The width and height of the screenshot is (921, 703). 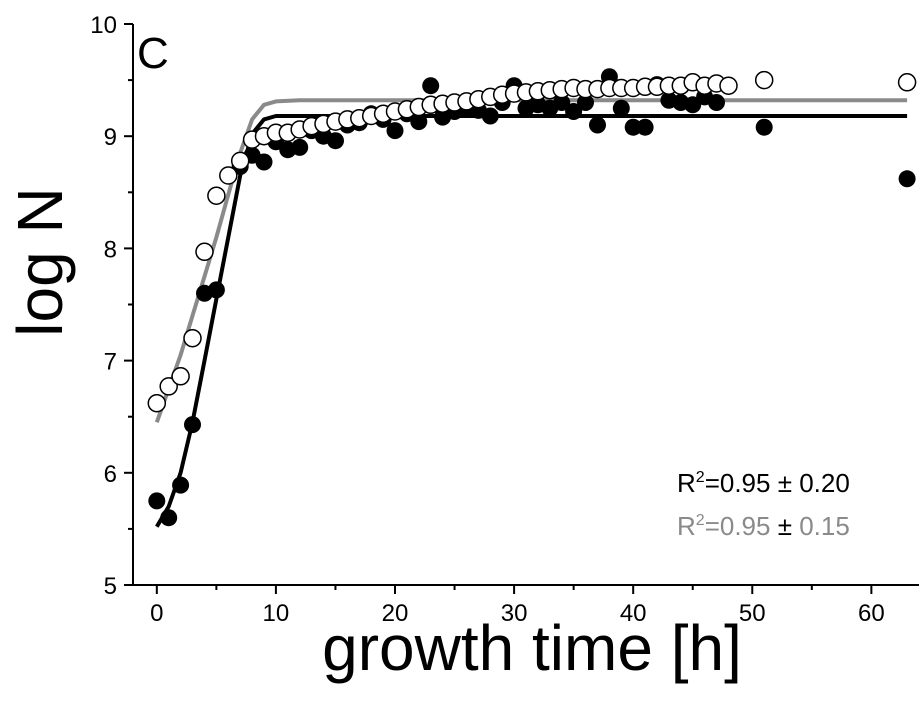 What do you see at coordinates (633, 613) in the screenshot?
I see `x-tick-label: 40` at bounding box center [633, 613].